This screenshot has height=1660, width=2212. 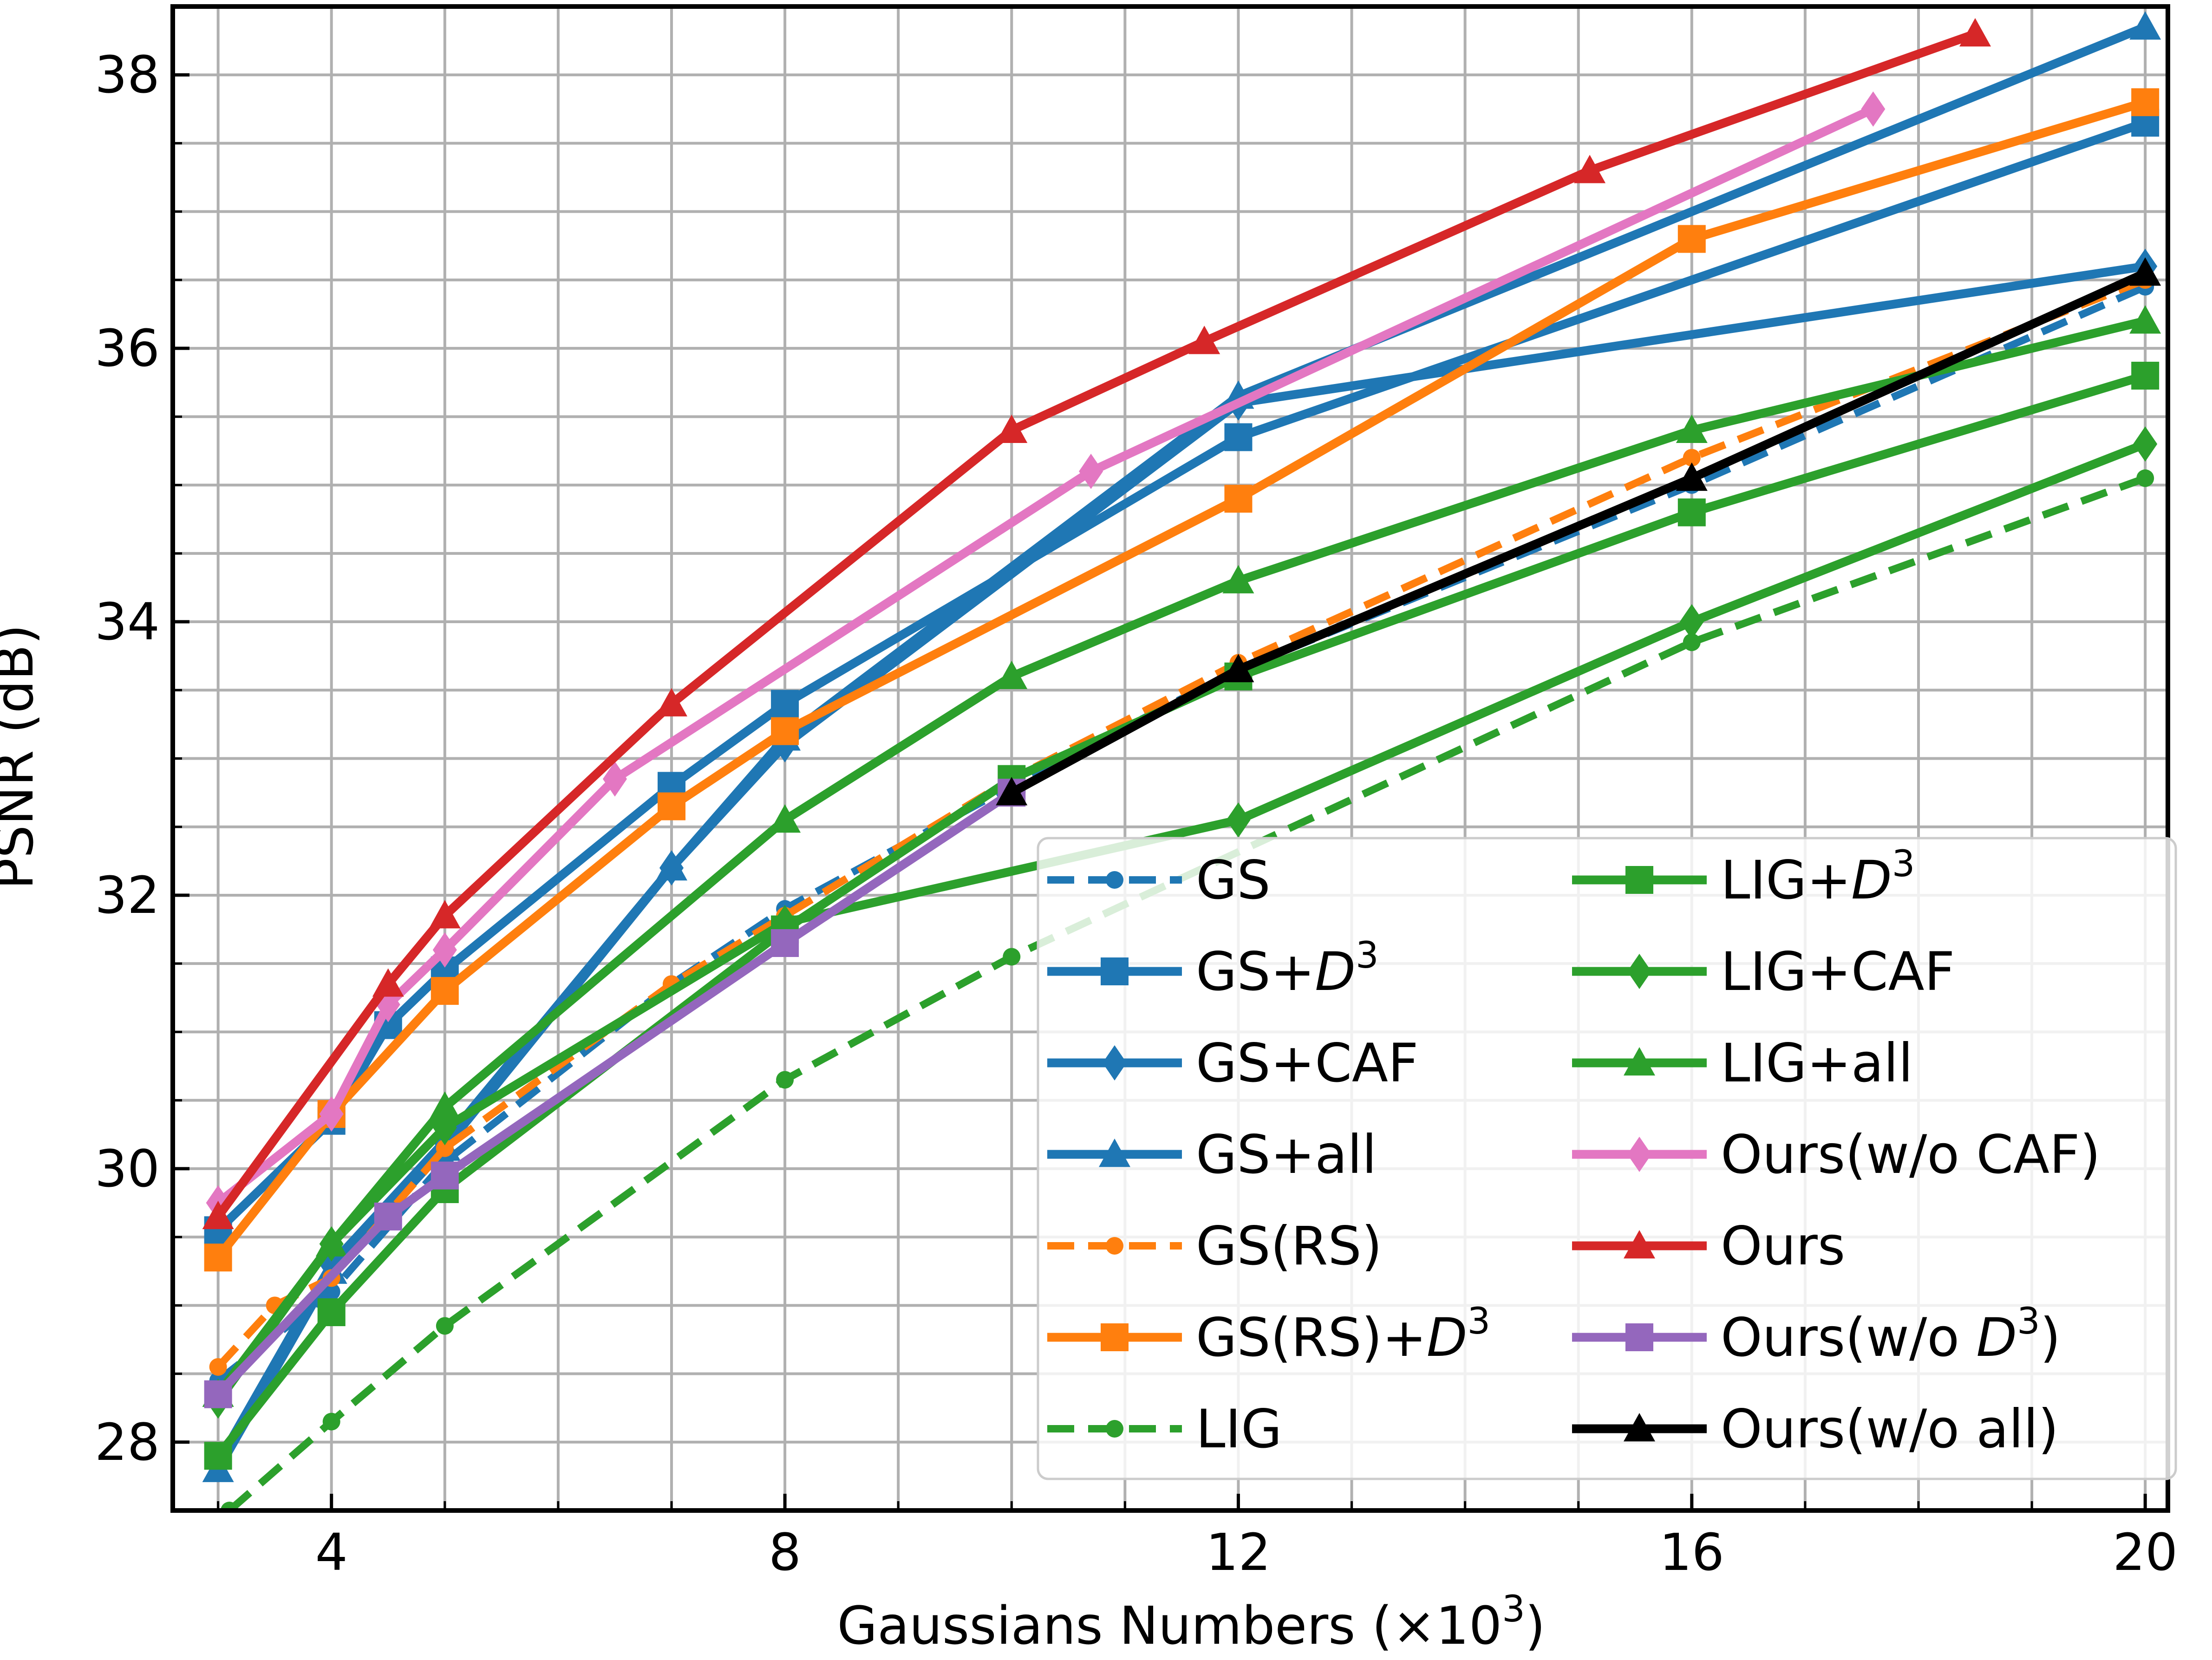 I want to click on x-tick-label: 20, so click(x=2146, y=1552).